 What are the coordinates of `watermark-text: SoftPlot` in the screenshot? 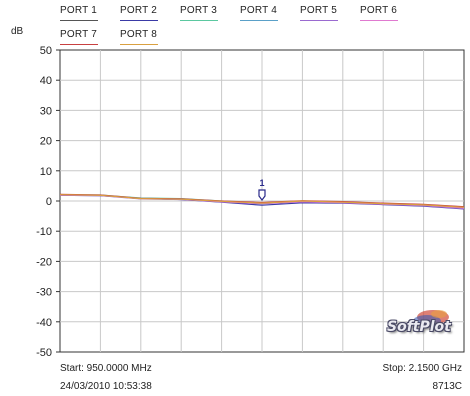 It's located at (419, 327).